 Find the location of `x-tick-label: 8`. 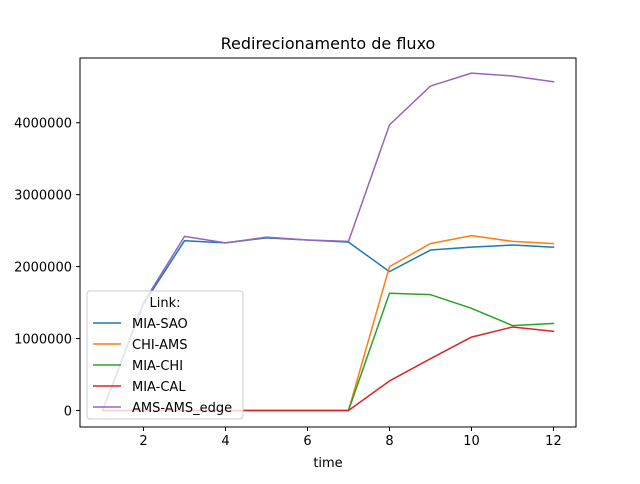

x-tick-label: 8 is located at coordinates (389, 441).